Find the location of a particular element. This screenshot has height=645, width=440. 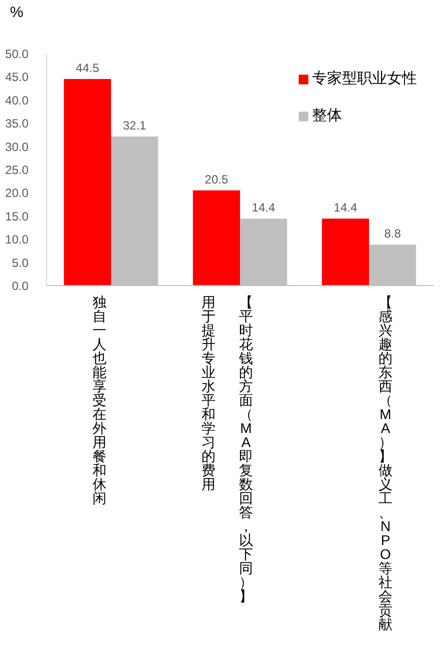

legend-label: 专家型职业女性 is located at coordinates (364, 78).